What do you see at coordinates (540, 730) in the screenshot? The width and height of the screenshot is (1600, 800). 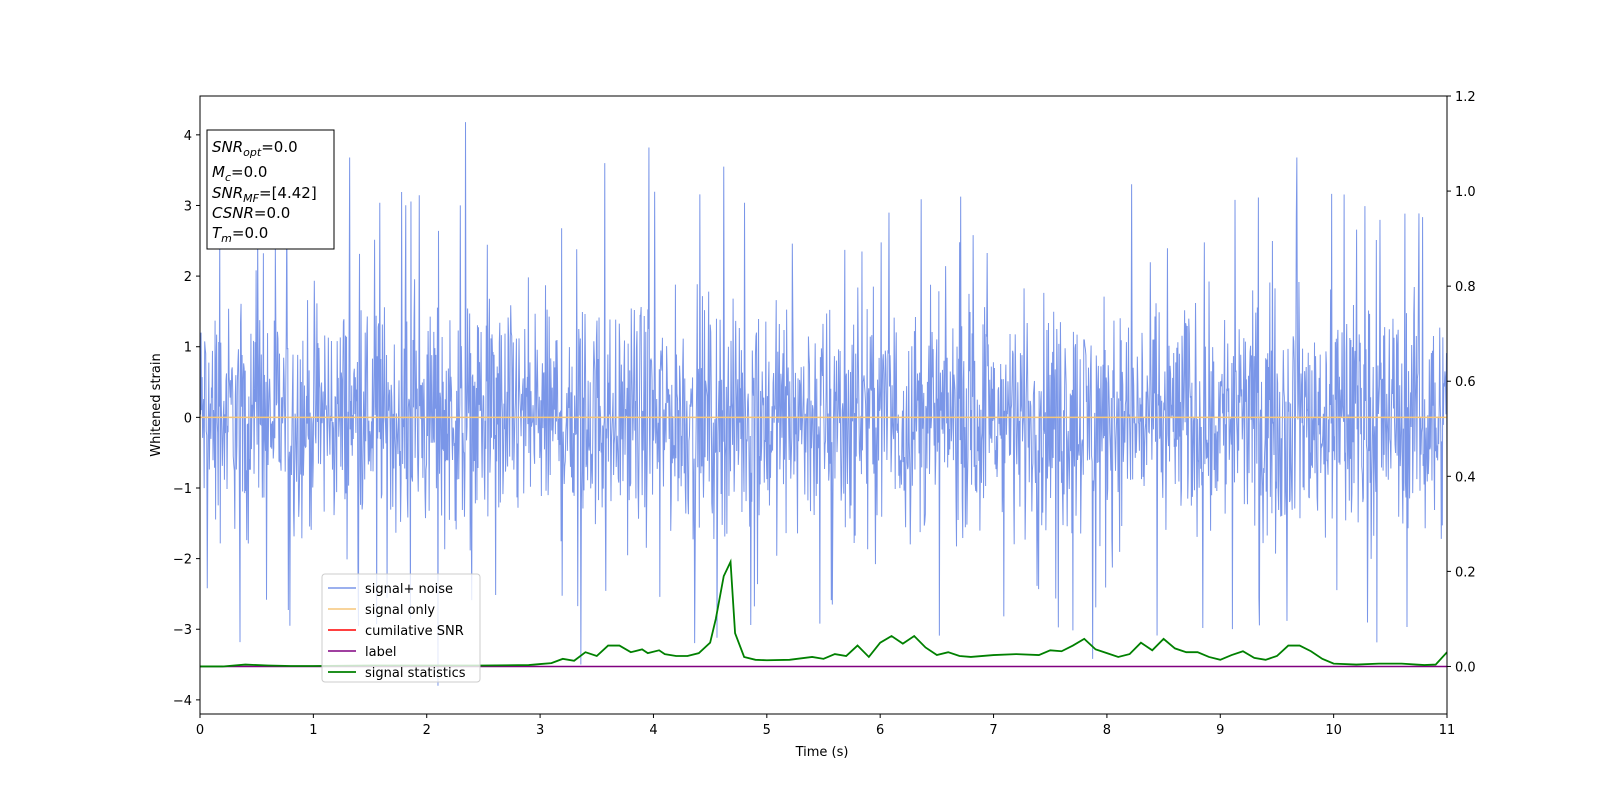 I see `x-tick-label: 3` at bounding box center [540, 730].